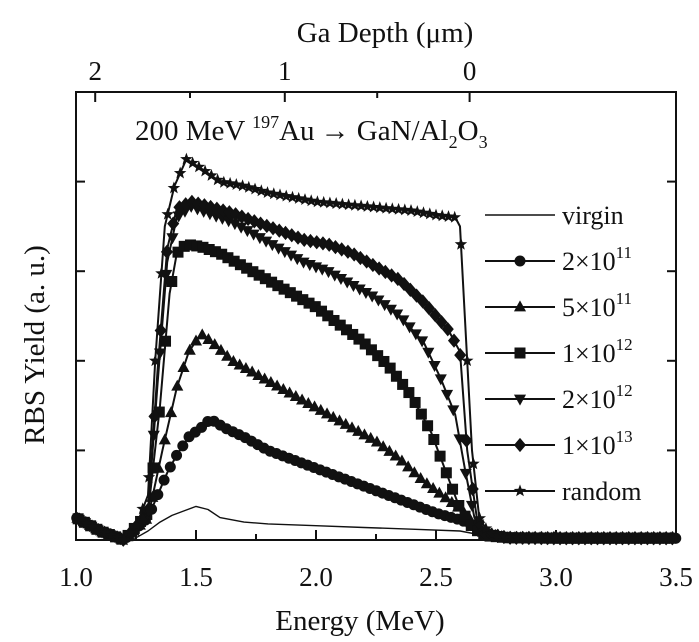 The width and height of the screenshot is (699, 642). I want to click on legend-label: 2×10¹¹, so click(597, 259).